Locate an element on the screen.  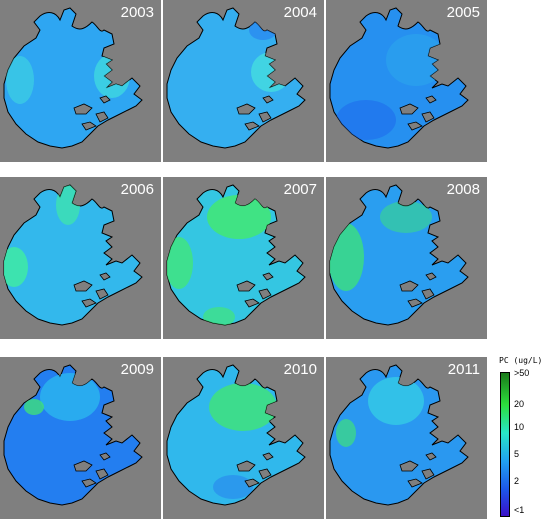
map-panel-2006: 2006 is located at coordinates (80, 258).